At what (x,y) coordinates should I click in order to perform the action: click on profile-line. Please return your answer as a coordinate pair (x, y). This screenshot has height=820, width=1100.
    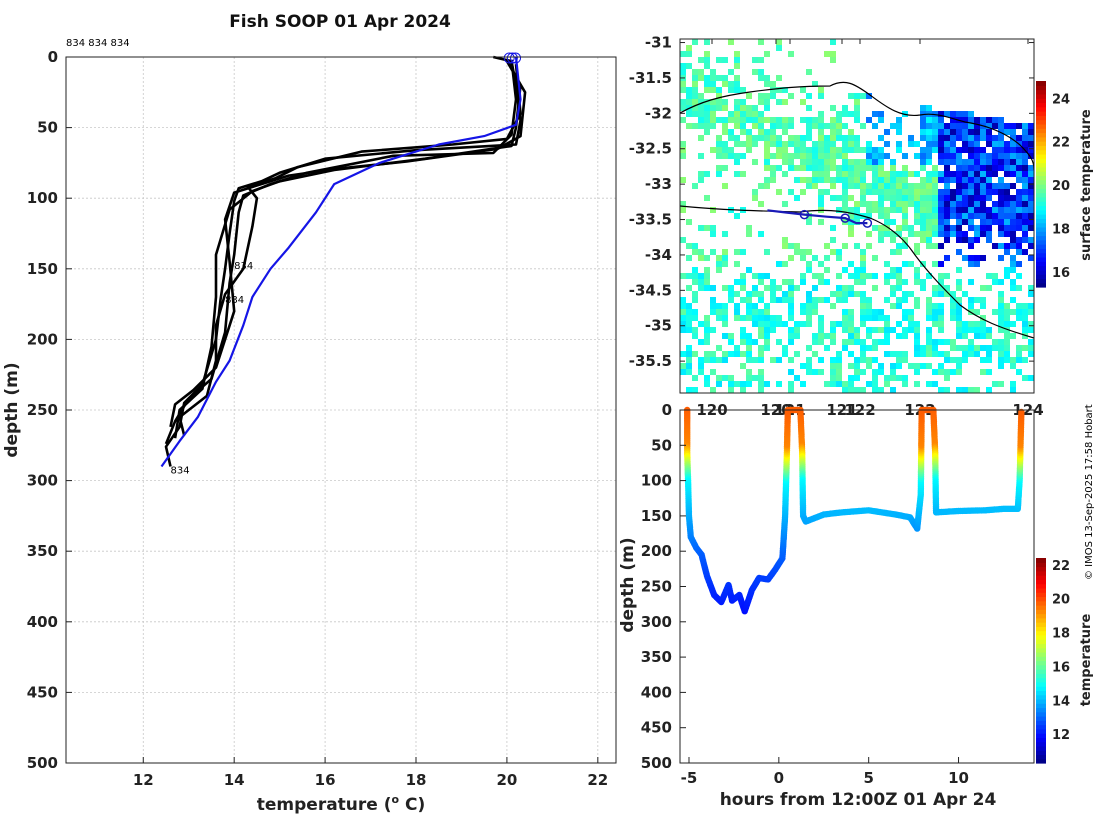
    Looking at the image, I should click on (348, 244).